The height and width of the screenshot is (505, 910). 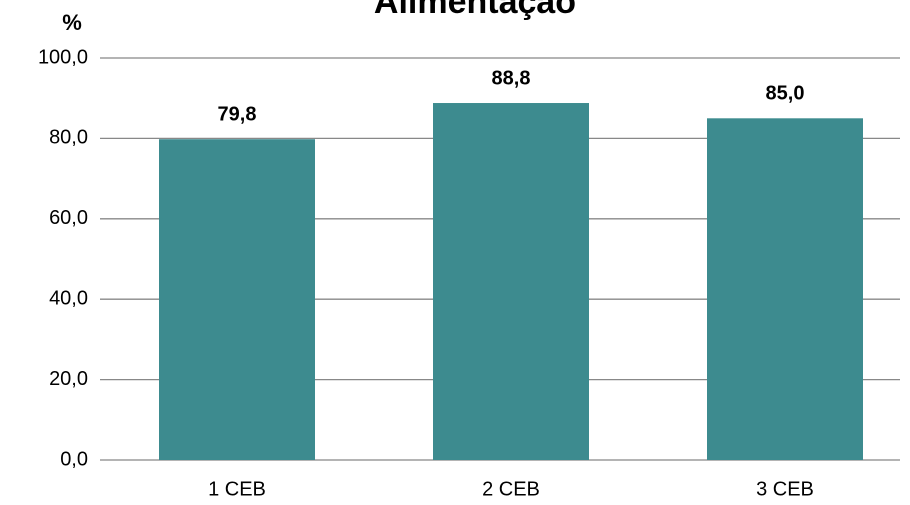 I want to click on chart-title: Alimentação, so click(x=475, y=10).